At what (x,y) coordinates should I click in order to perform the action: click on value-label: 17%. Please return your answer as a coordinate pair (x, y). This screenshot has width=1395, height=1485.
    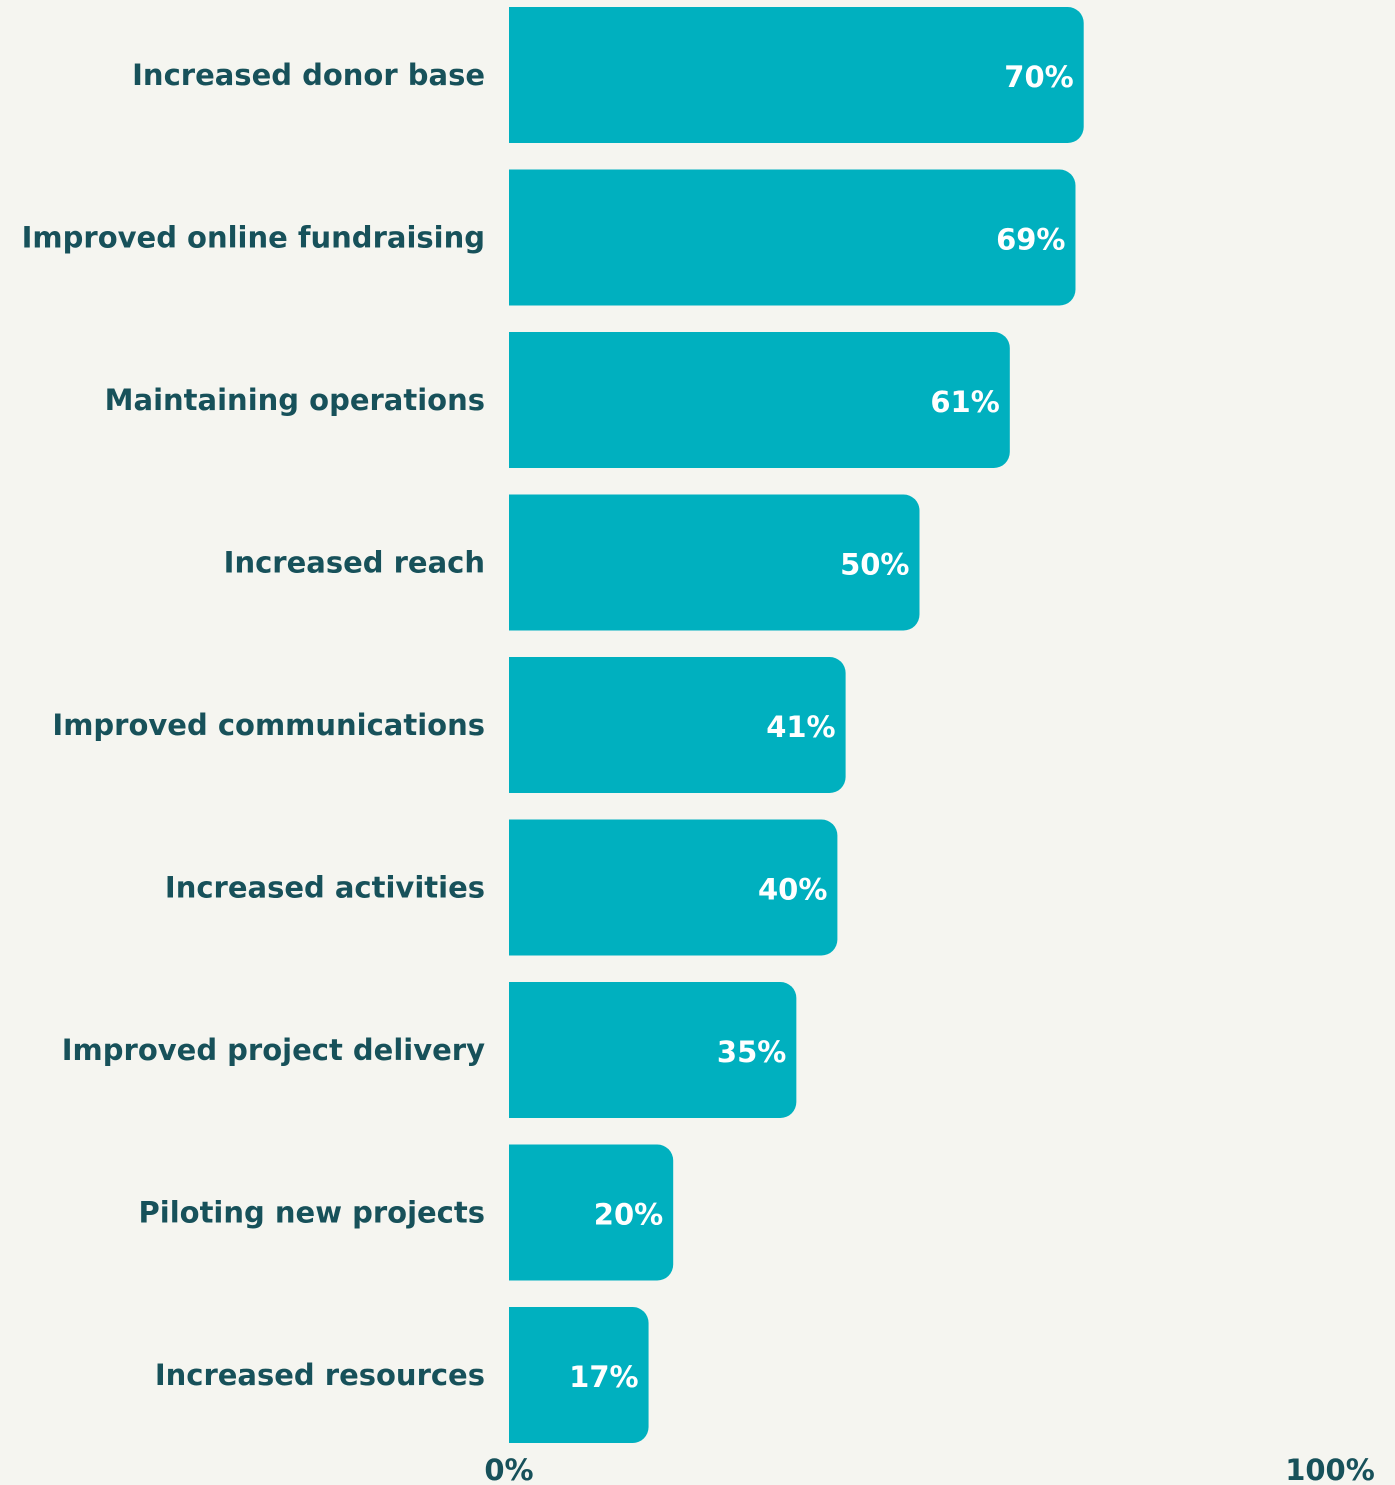
    Looking at the image, I should click on (603, 1377).